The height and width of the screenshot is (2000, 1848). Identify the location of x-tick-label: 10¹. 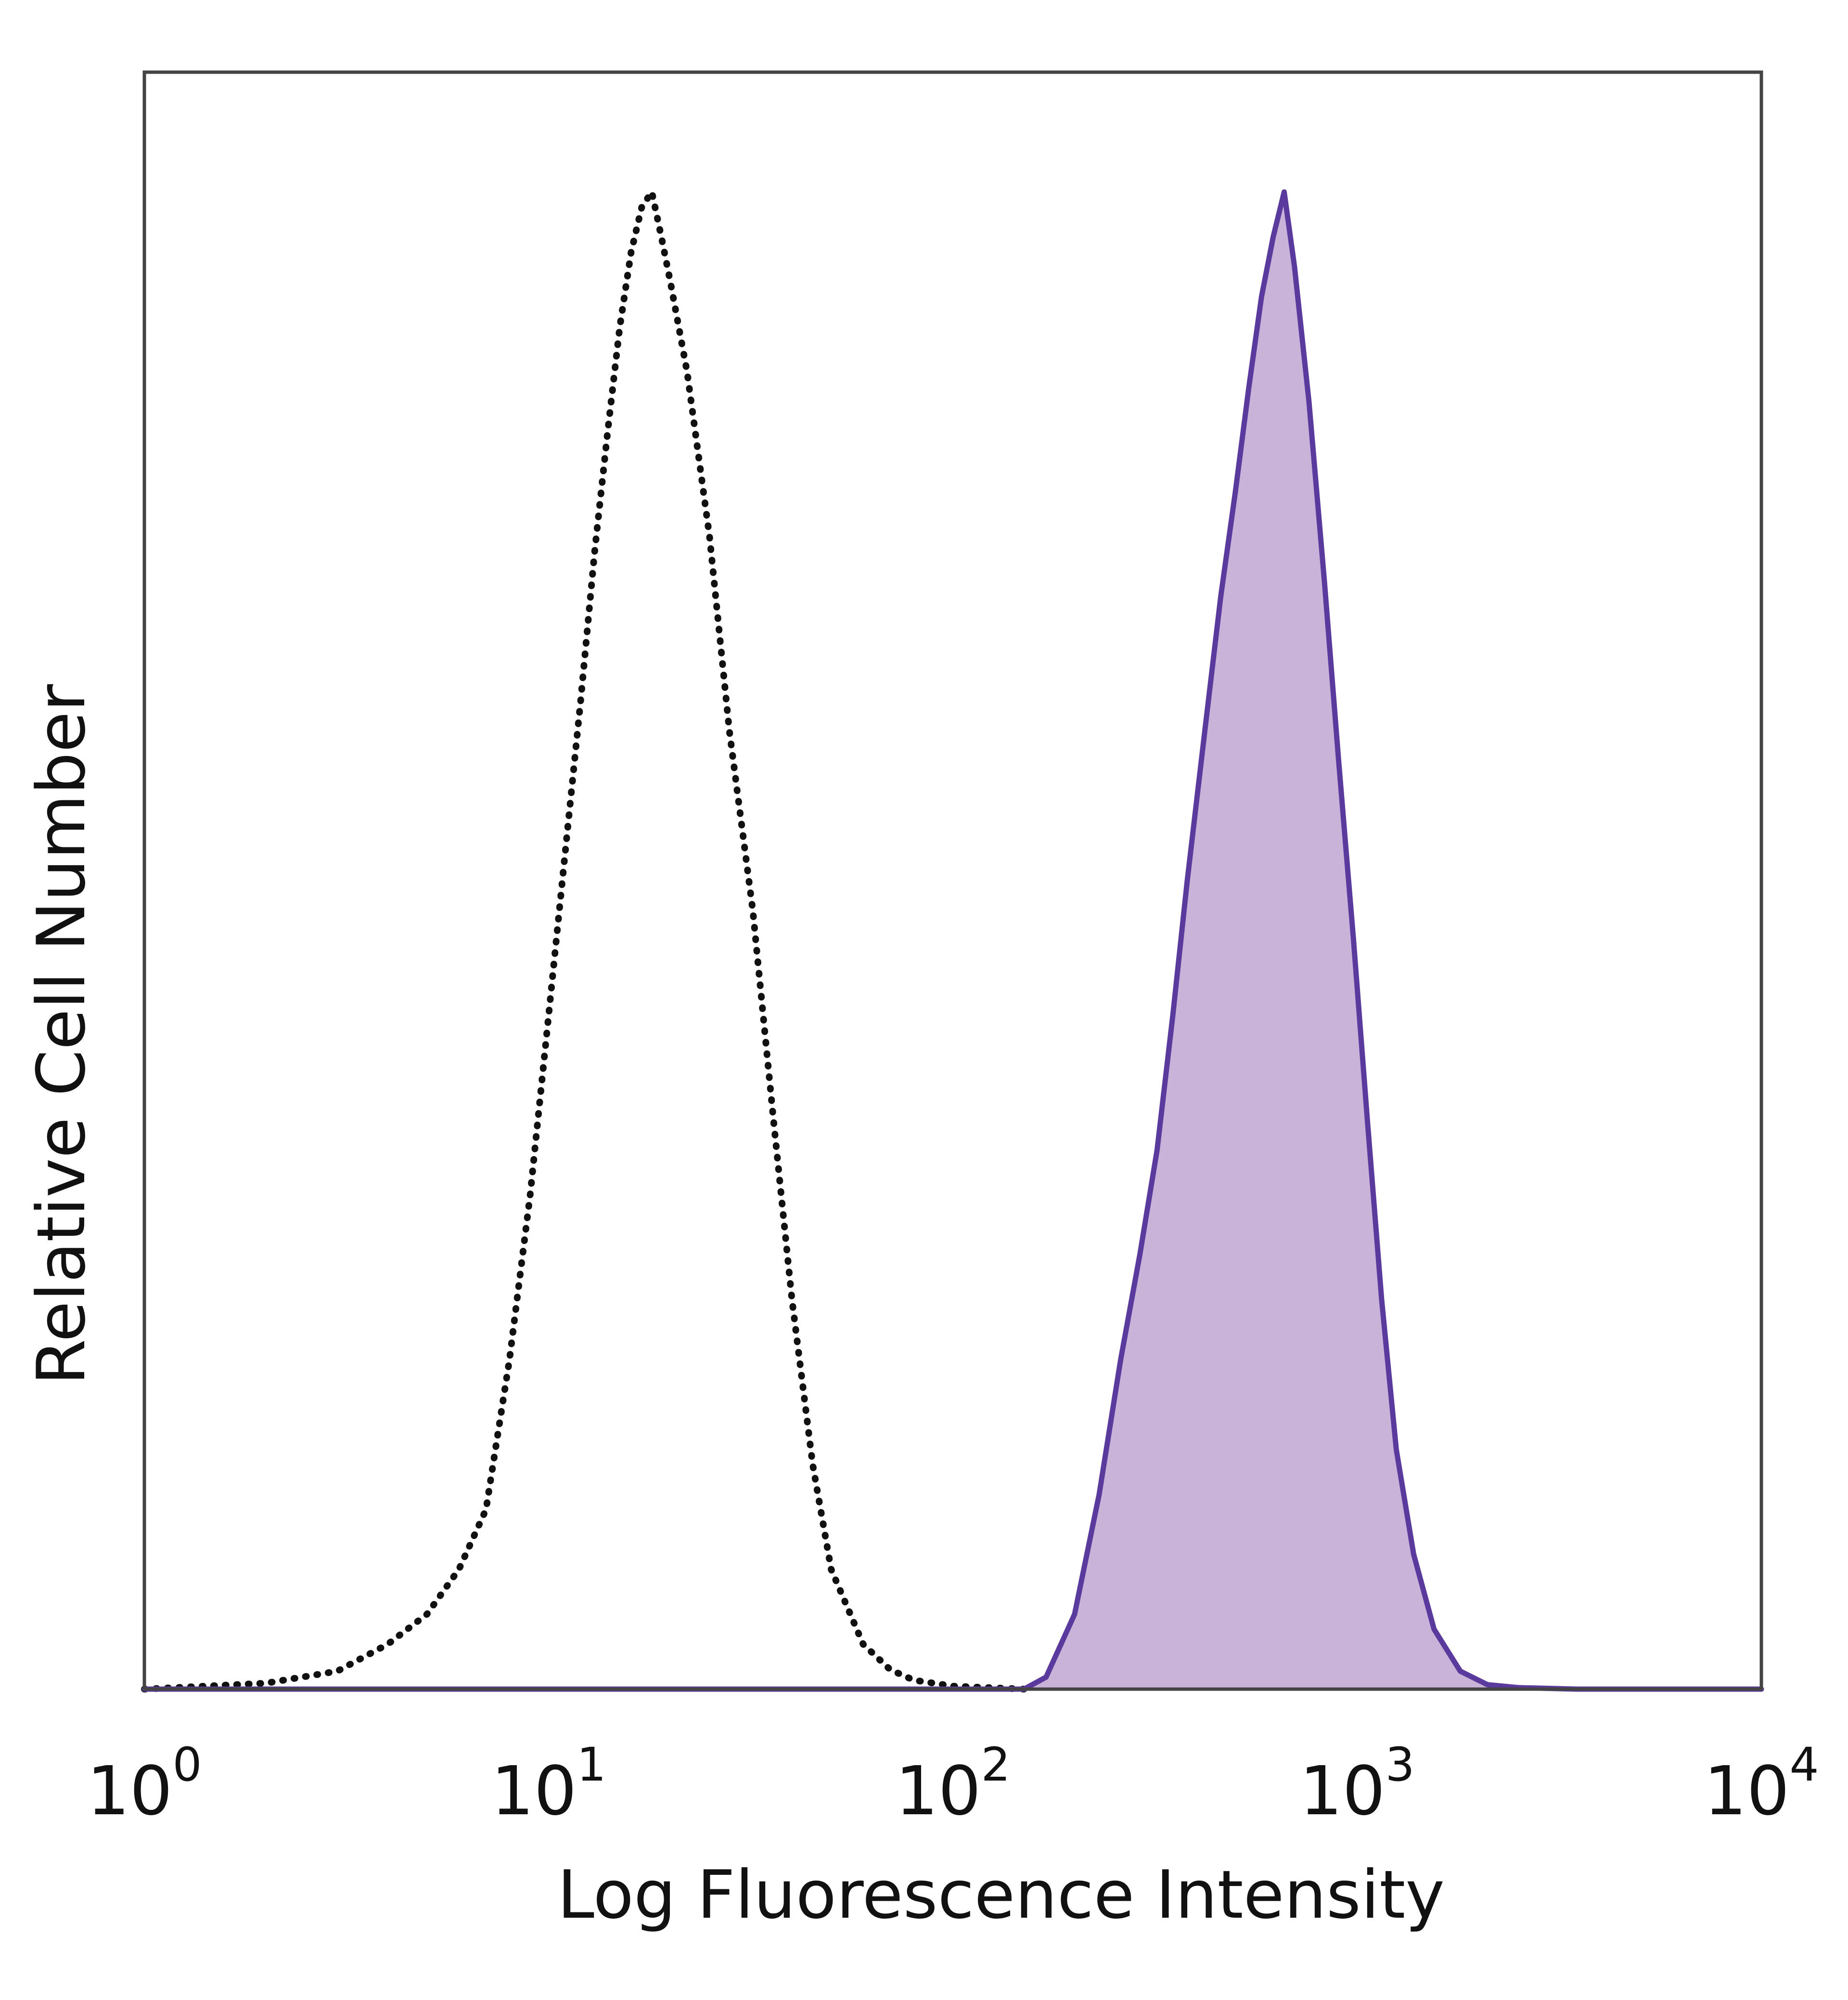
(548, 1784).